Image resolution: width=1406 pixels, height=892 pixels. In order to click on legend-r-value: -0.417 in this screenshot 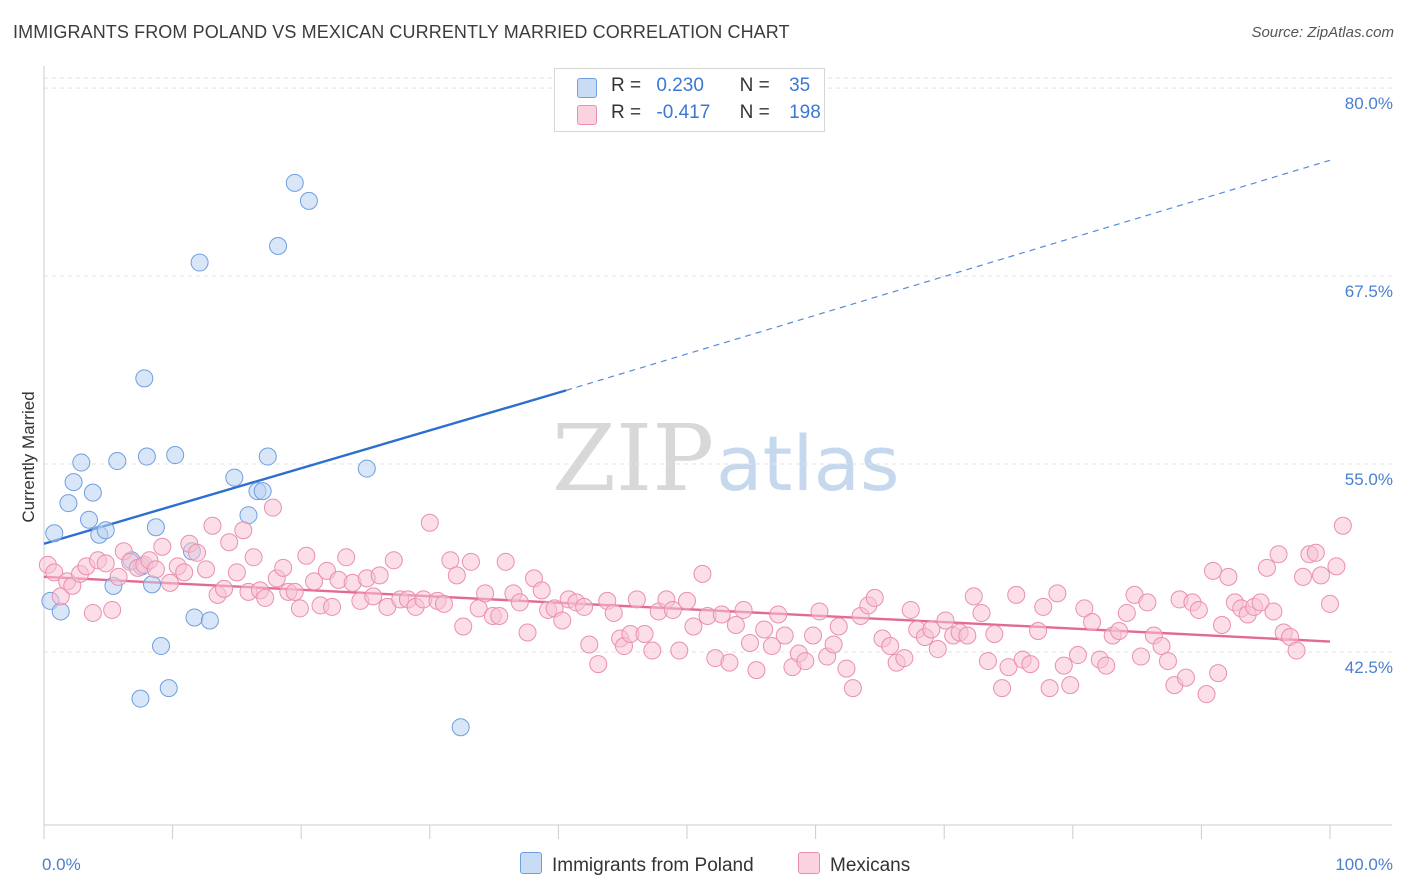, I will do `click(683, 112)`.